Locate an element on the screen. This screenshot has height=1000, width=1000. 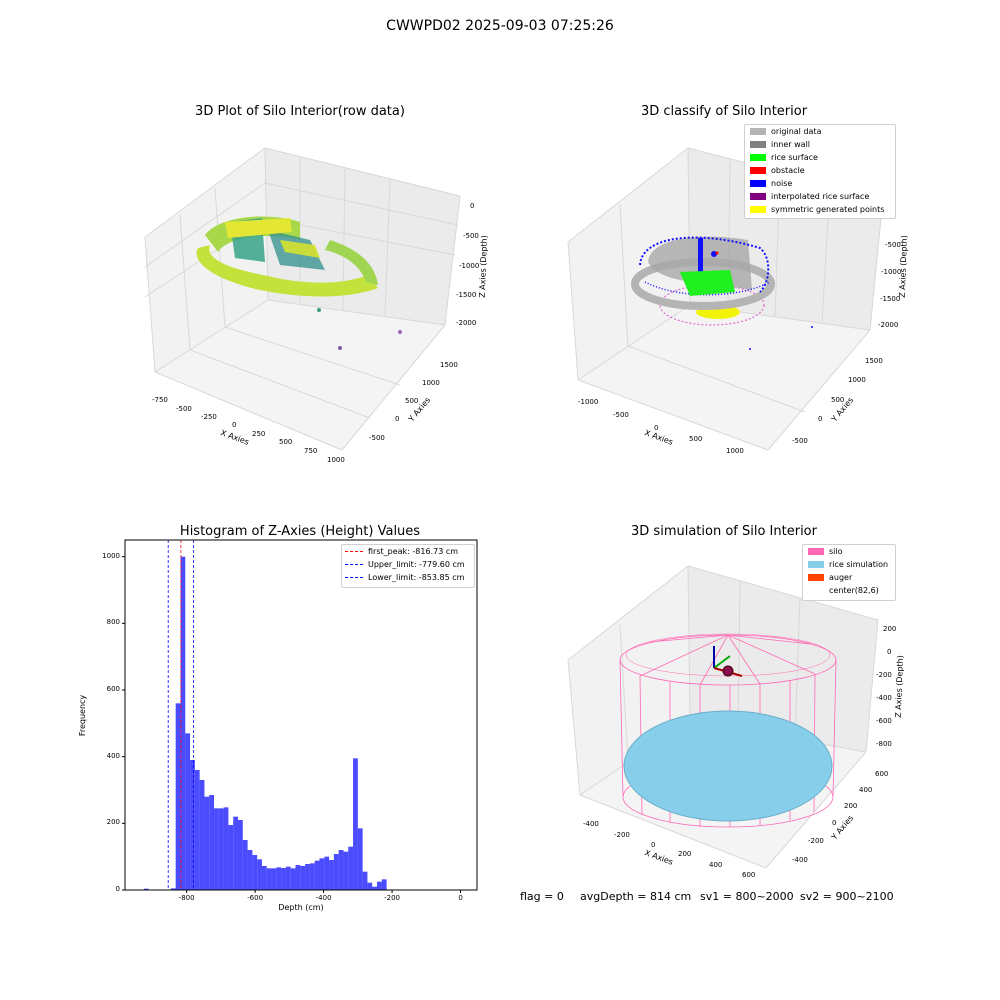
raw-ytick: 1500 is located at coordinates (449, 365).